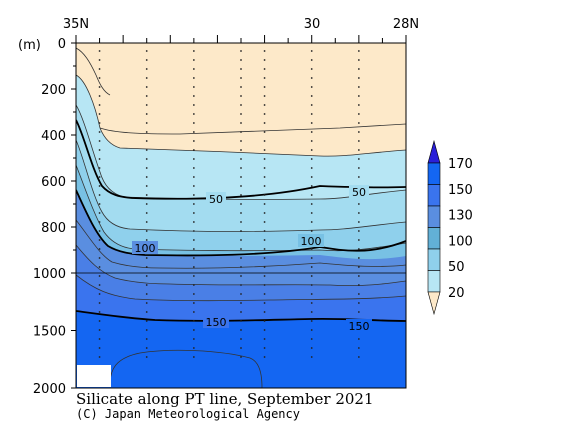 The image size is (570, 423). What do you see at coordinates (311, 241) in the screenshot?
I see `contour-label-100-b: 100` at bounding box center [311, 241].